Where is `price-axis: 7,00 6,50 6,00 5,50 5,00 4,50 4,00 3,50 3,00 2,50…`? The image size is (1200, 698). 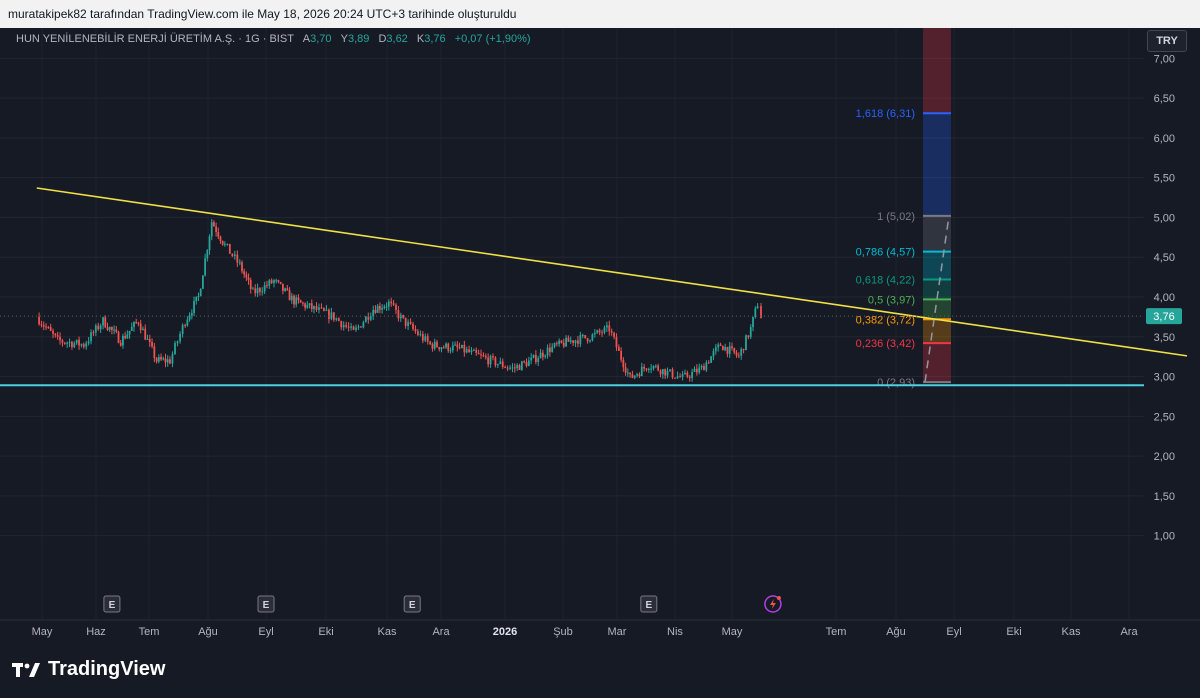 price-axis: 7,00 6,50 6,00 5,50 5,00 4,50 4,00 3,50 3,00 2,50… is located at coordinates (1164, 298).